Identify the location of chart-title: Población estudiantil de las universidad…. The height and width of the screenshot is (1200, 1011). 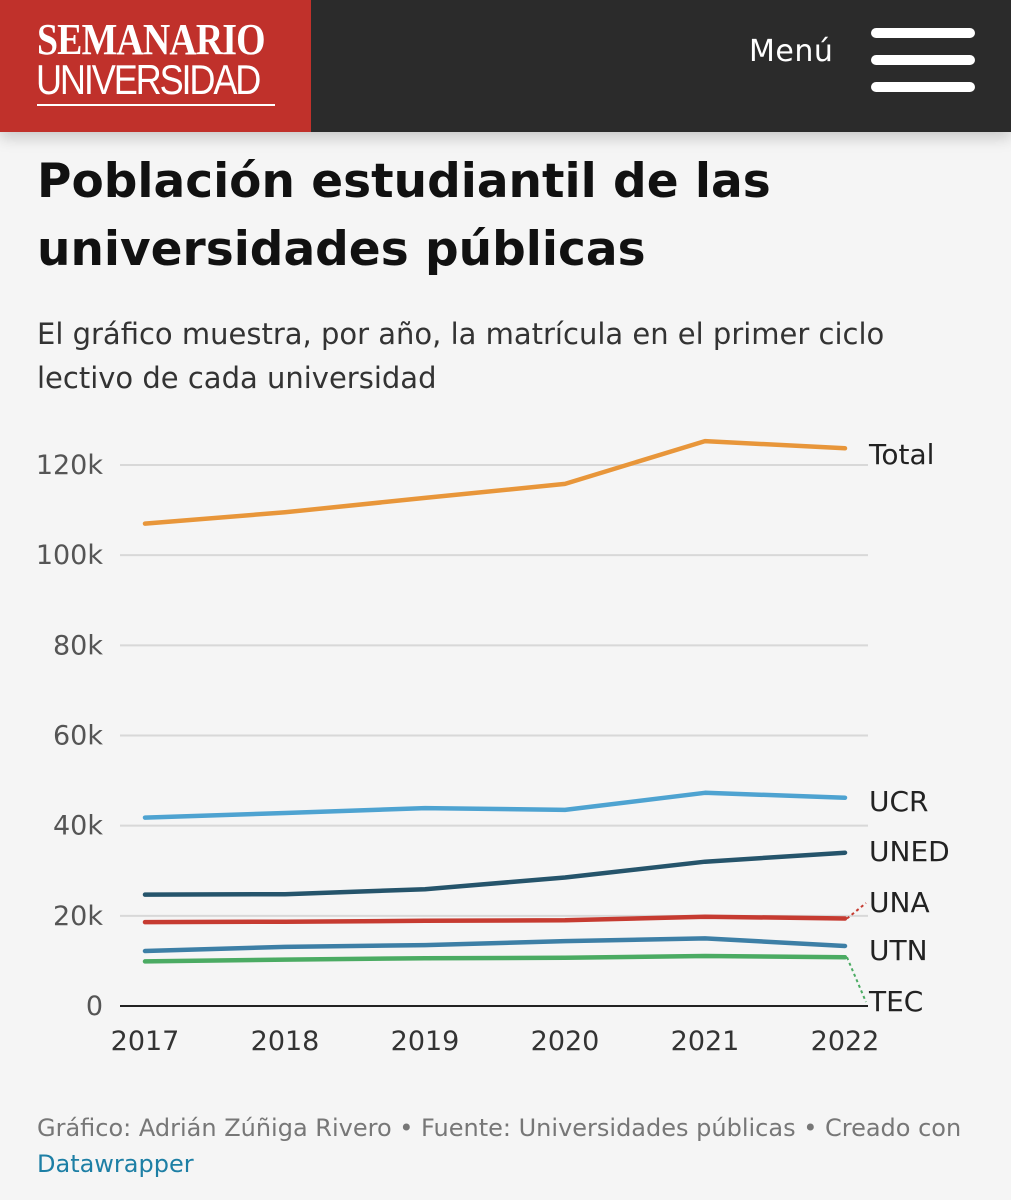
(404, 215).